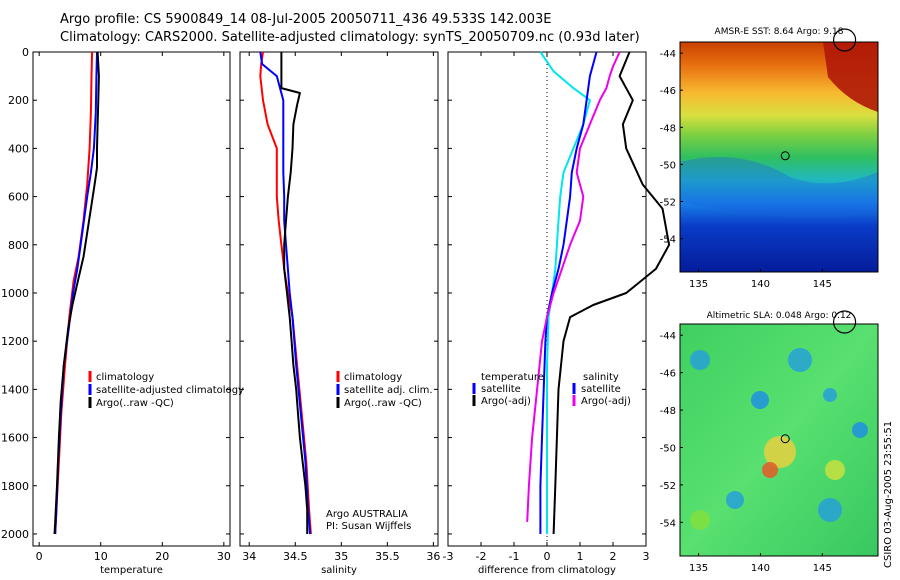 The width and height of the screenshot is (900, 580). I want to click on x-tick-label: 35, so click(341, 556).